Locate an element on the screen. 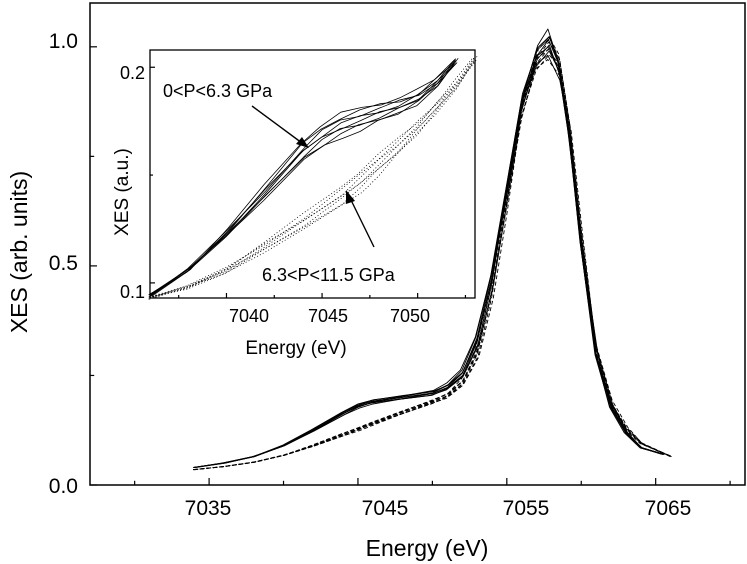  main-x-tick-label: 7065 is located at coordinates (668, 508).